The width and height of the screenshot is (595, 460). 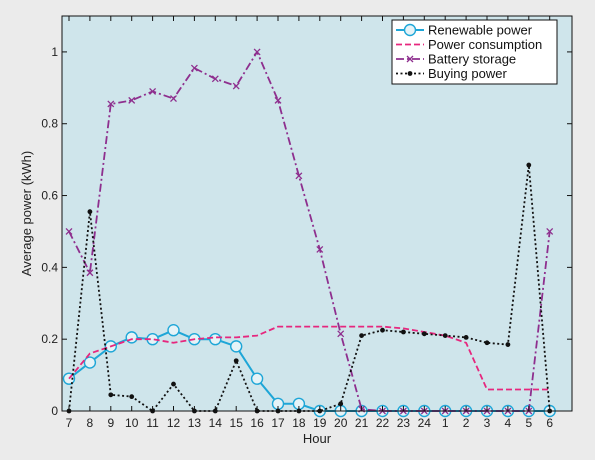 What do you see at coordinates (54, 411) in the screenshot?
I see `y-tick-label: 0` at bounding box center [54, 411].